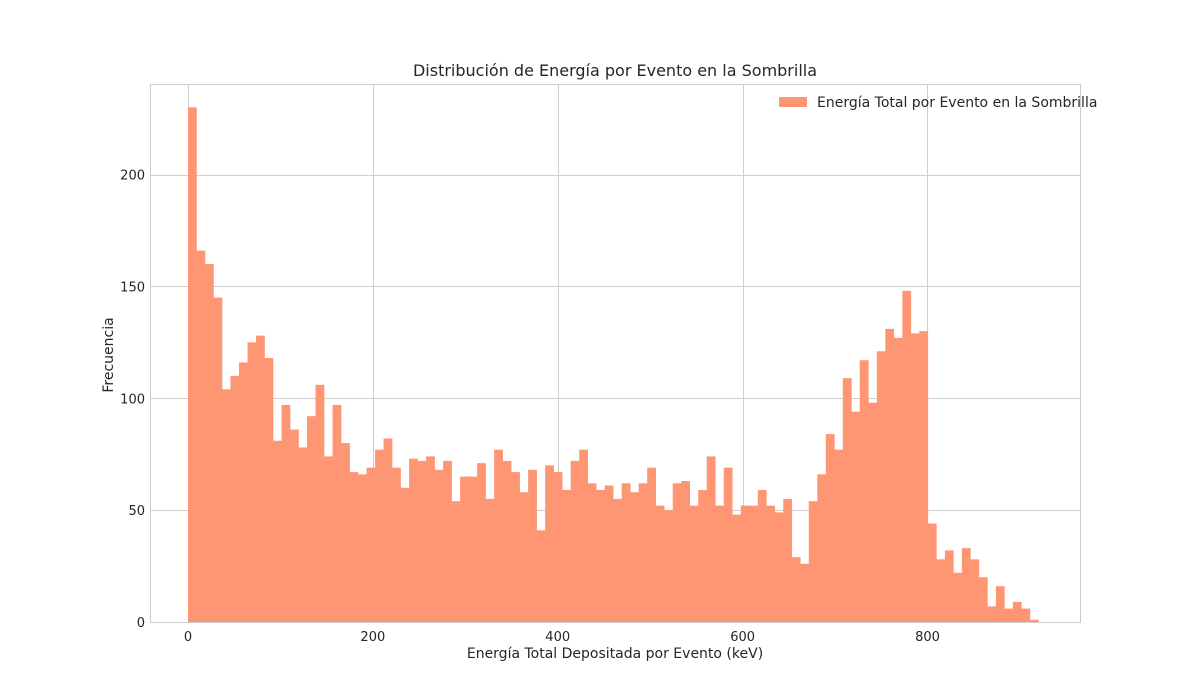  Describe the element at coordinates (188, 637) in the screenshot. I see `x-tick-label: 0` at that location.